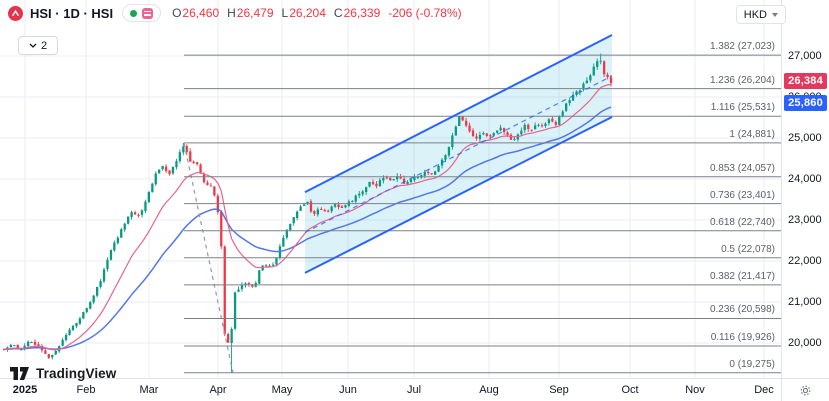 This screenshot has height=401, width=829. Describe the element at coordinates (805, 81) in the screenshot. I see `last-price-badge: 26,384` at that location.